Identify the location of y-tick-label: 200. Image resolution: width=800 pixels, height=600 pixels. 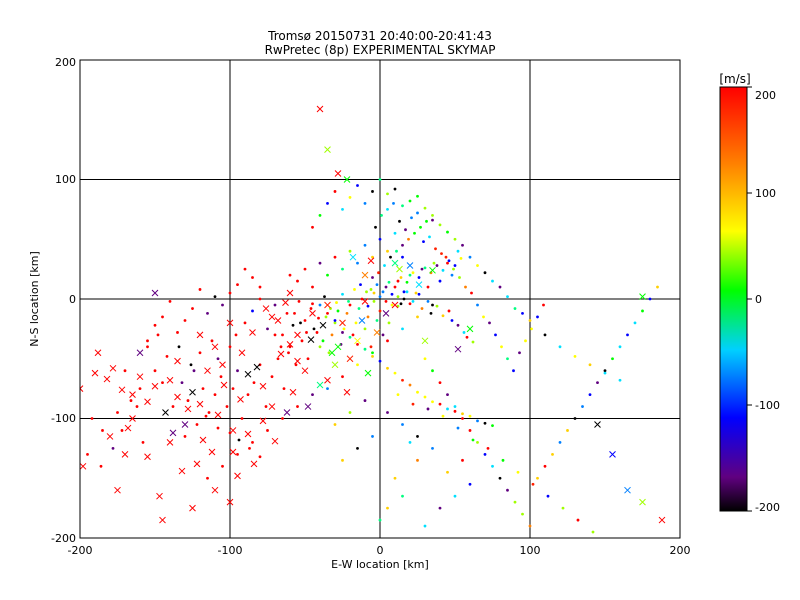
(65, 62).